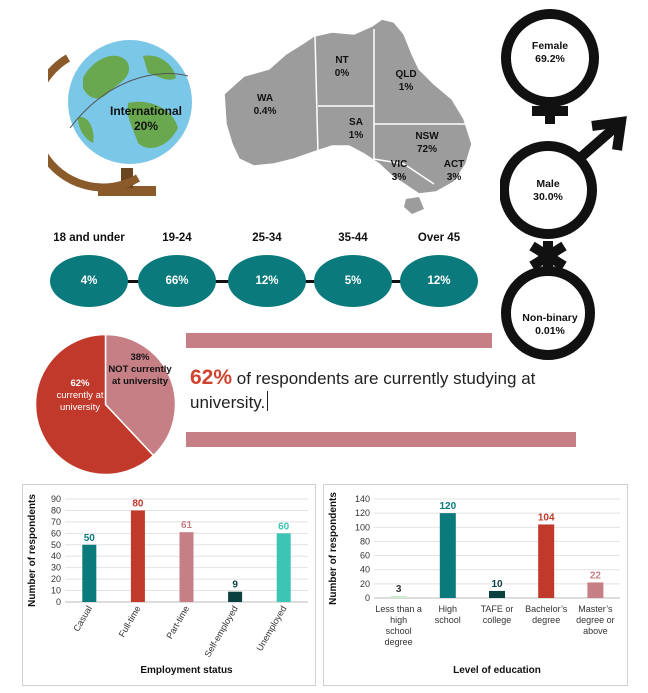 This screenshot has height=693, width=648. Describe the element at coordinates (497, 670) in the screenshot. I see `x-axis-label: Level of education` at that location.